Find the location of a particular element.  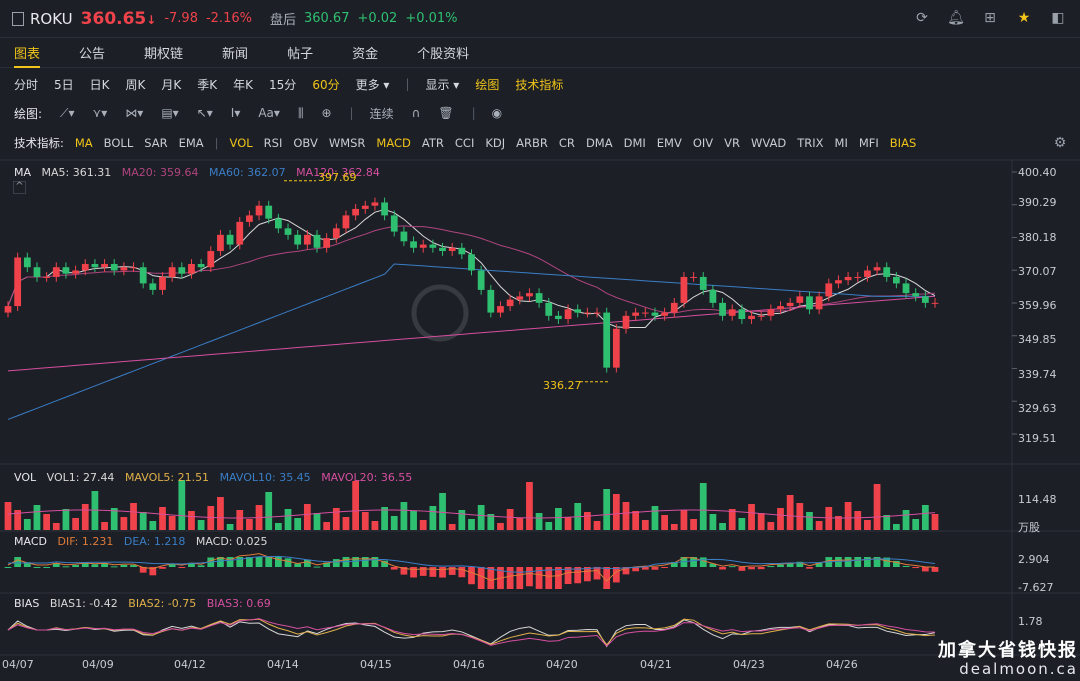

ind-macd: MACD is located at coordinates (393, 143).